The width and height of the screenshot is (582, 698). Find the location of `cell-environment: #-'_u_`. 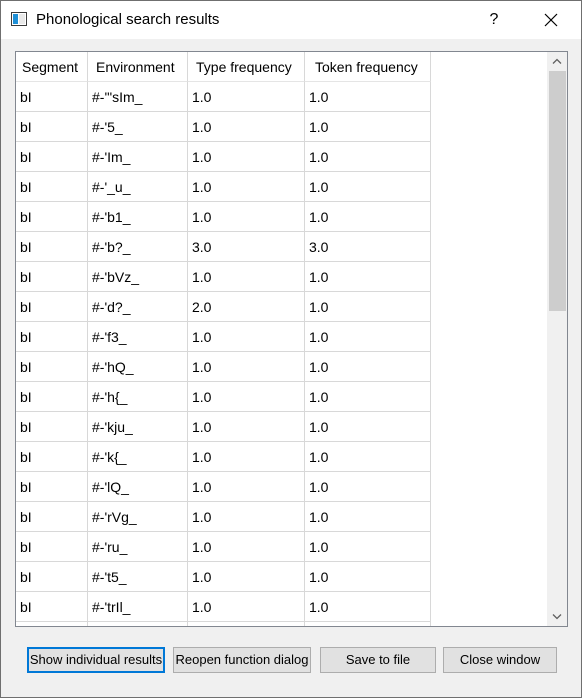

cell-environment: #-'_u_ is located at coordinates (138, 187).